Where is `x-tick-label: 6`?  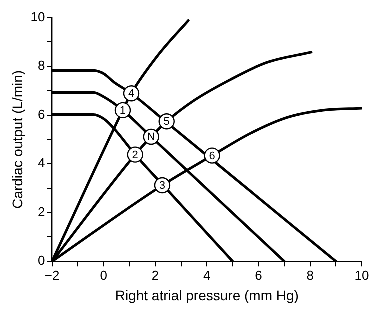 x-tick-label: 6 is located at coordinates (258, 275).